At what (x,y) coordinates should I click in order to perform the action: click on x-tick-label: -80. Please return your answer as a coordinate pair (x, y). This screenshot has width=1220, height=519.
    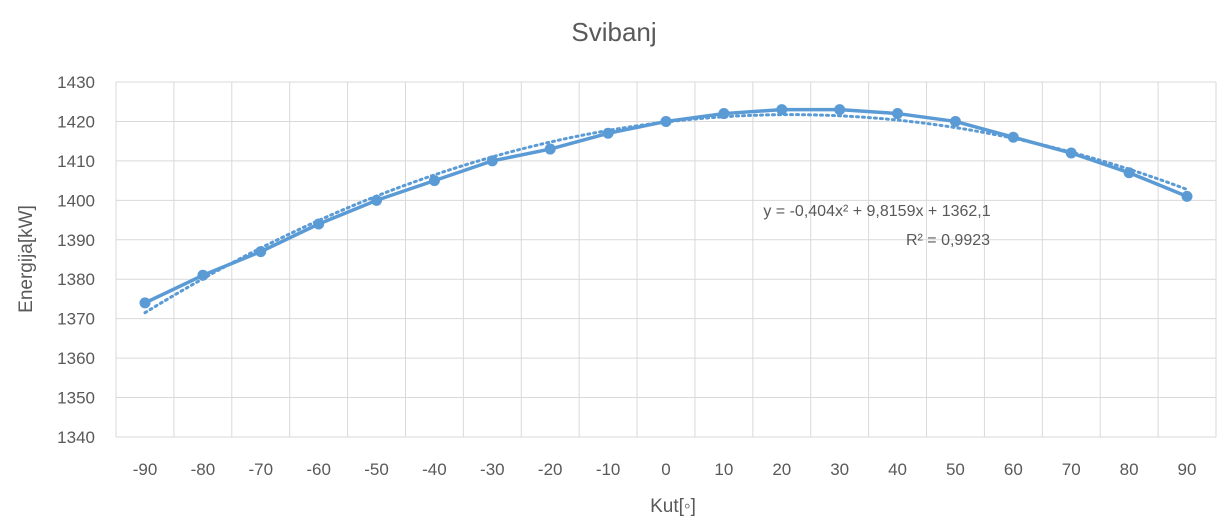
    Looking at the image, I should click on (203, 469).